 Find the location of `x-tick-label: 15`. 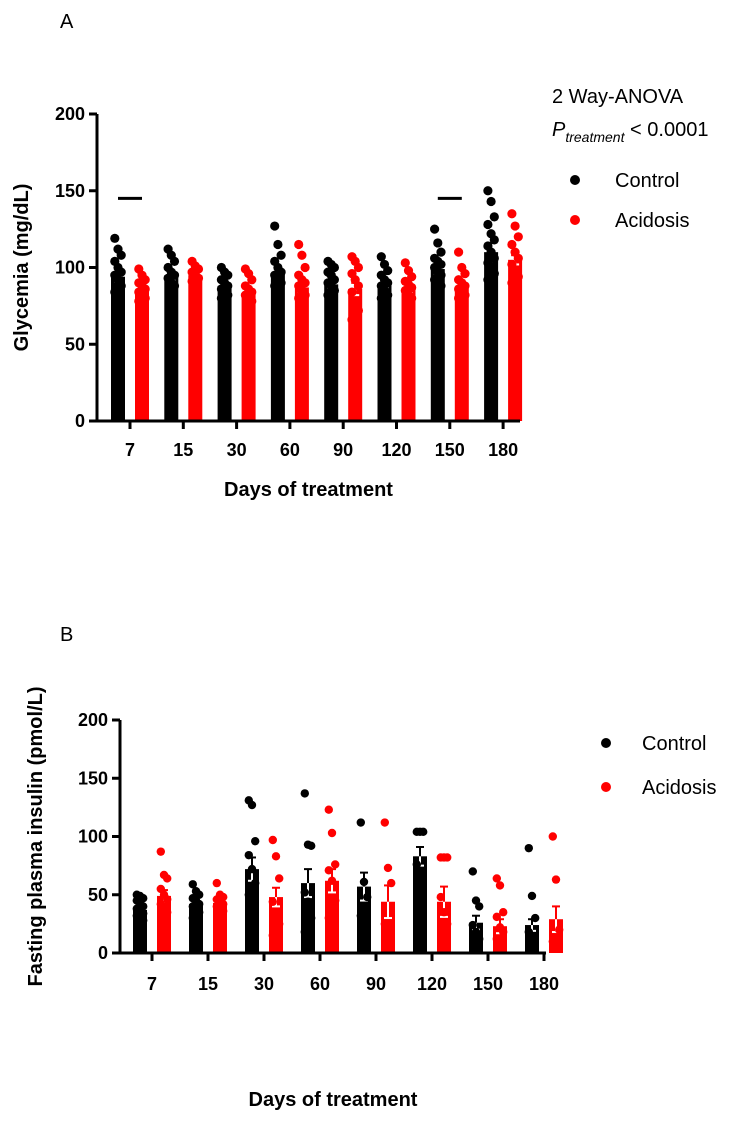

x-tick-label: 15 is located at coordinates (208, 984).